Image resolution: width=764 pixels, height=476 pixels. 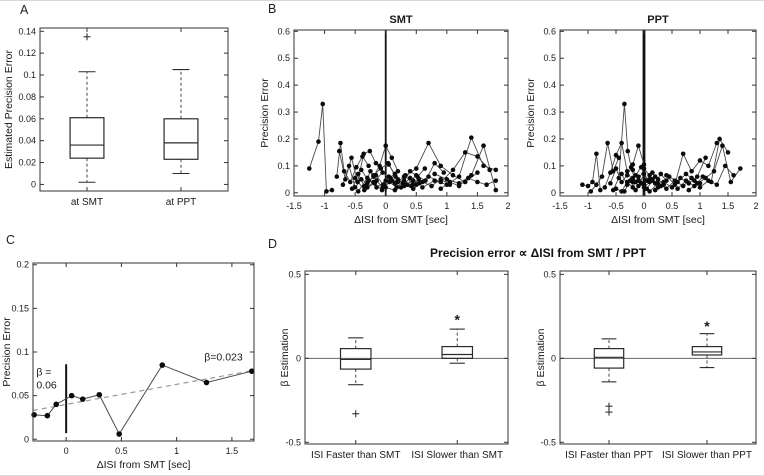 What do you see at coordinates (273, 244) in the screenshot?
I see `panel-d-label: D` at bounding box center [273, 244].